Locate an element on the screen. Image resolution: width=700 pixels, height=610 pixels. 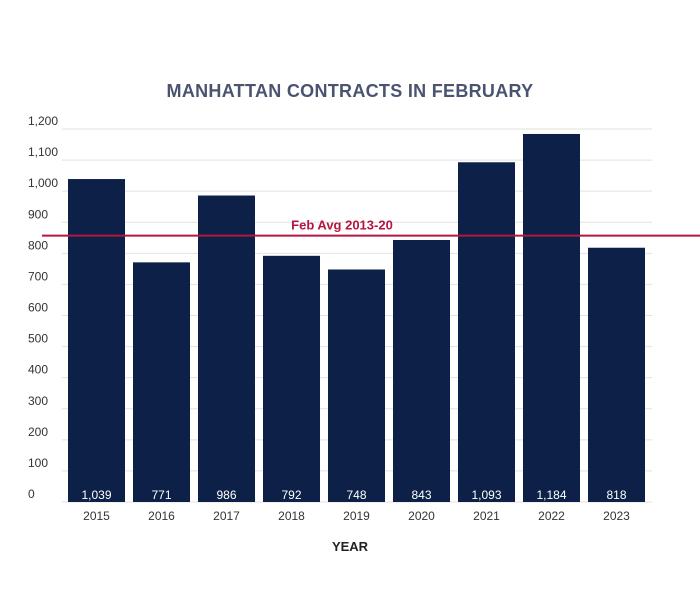
x-axis-ticks: 2015 2016 2017 2018 2019 2020 2021 2022 2023 is located at coordinates (356, 516).